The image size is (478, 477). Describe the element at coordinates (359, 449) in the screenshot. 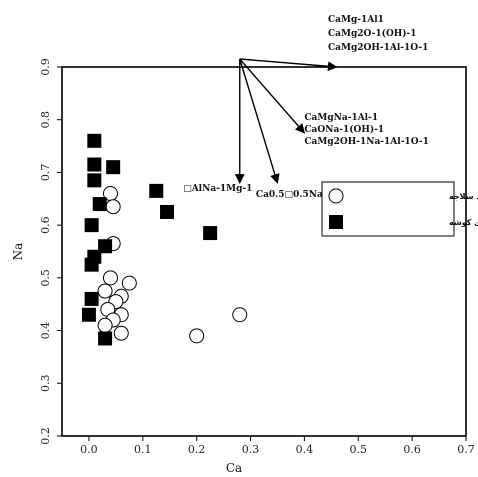

I see `x-tick-label: 0.5` at that location.